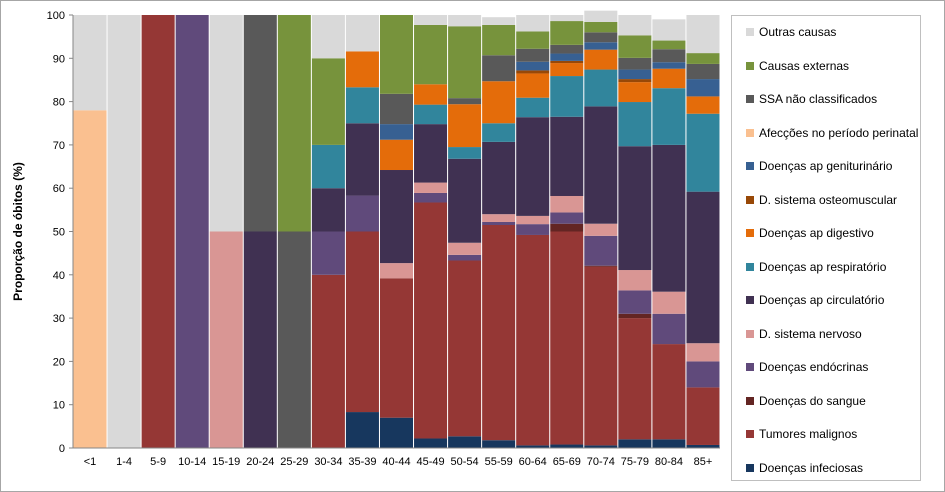 The height and width of the screenshot is (492, 945). I want to click on y-tick-label: 100, so click(56, 16).